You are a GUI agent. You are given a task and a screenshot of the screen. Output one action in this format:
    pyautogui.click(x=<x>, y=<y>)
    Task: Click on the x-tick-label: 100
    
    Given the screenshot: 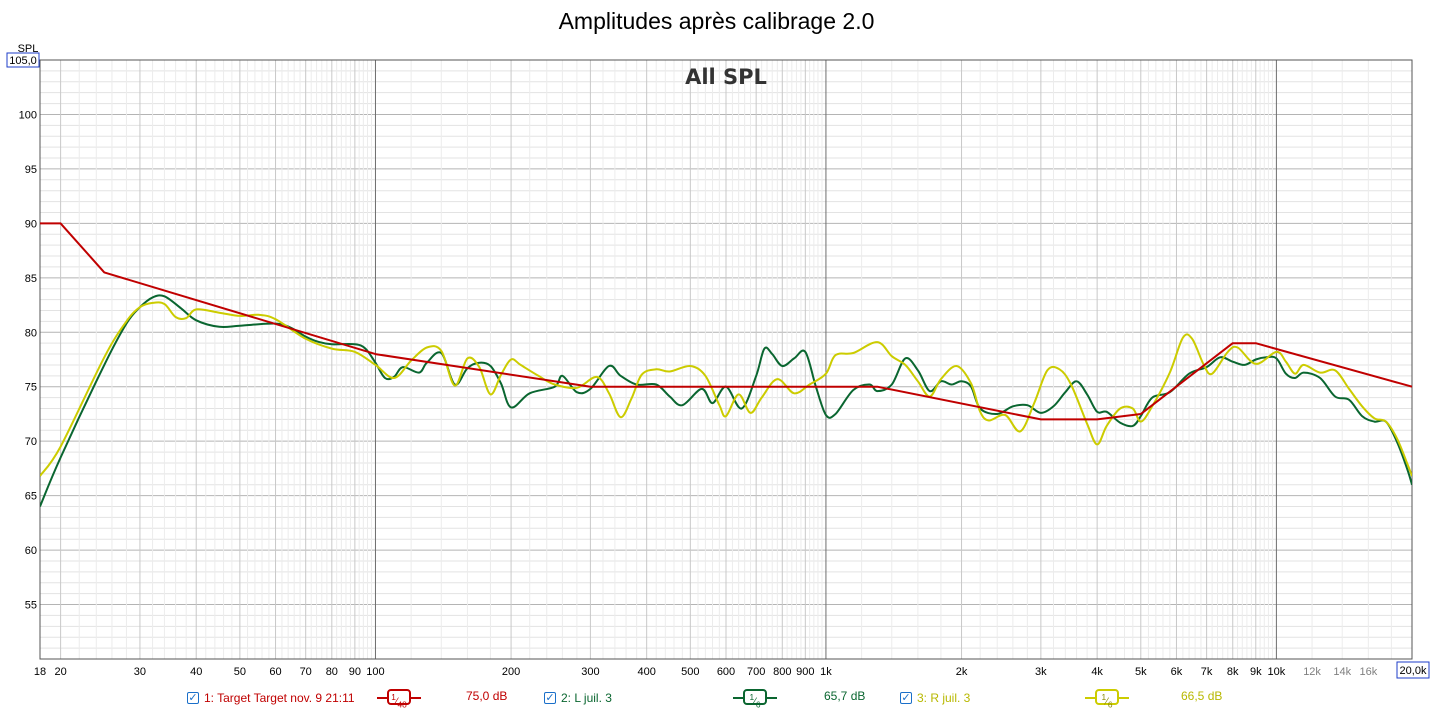 What is the action you would take?
    pyautogui.click(x=375, y=672)
    